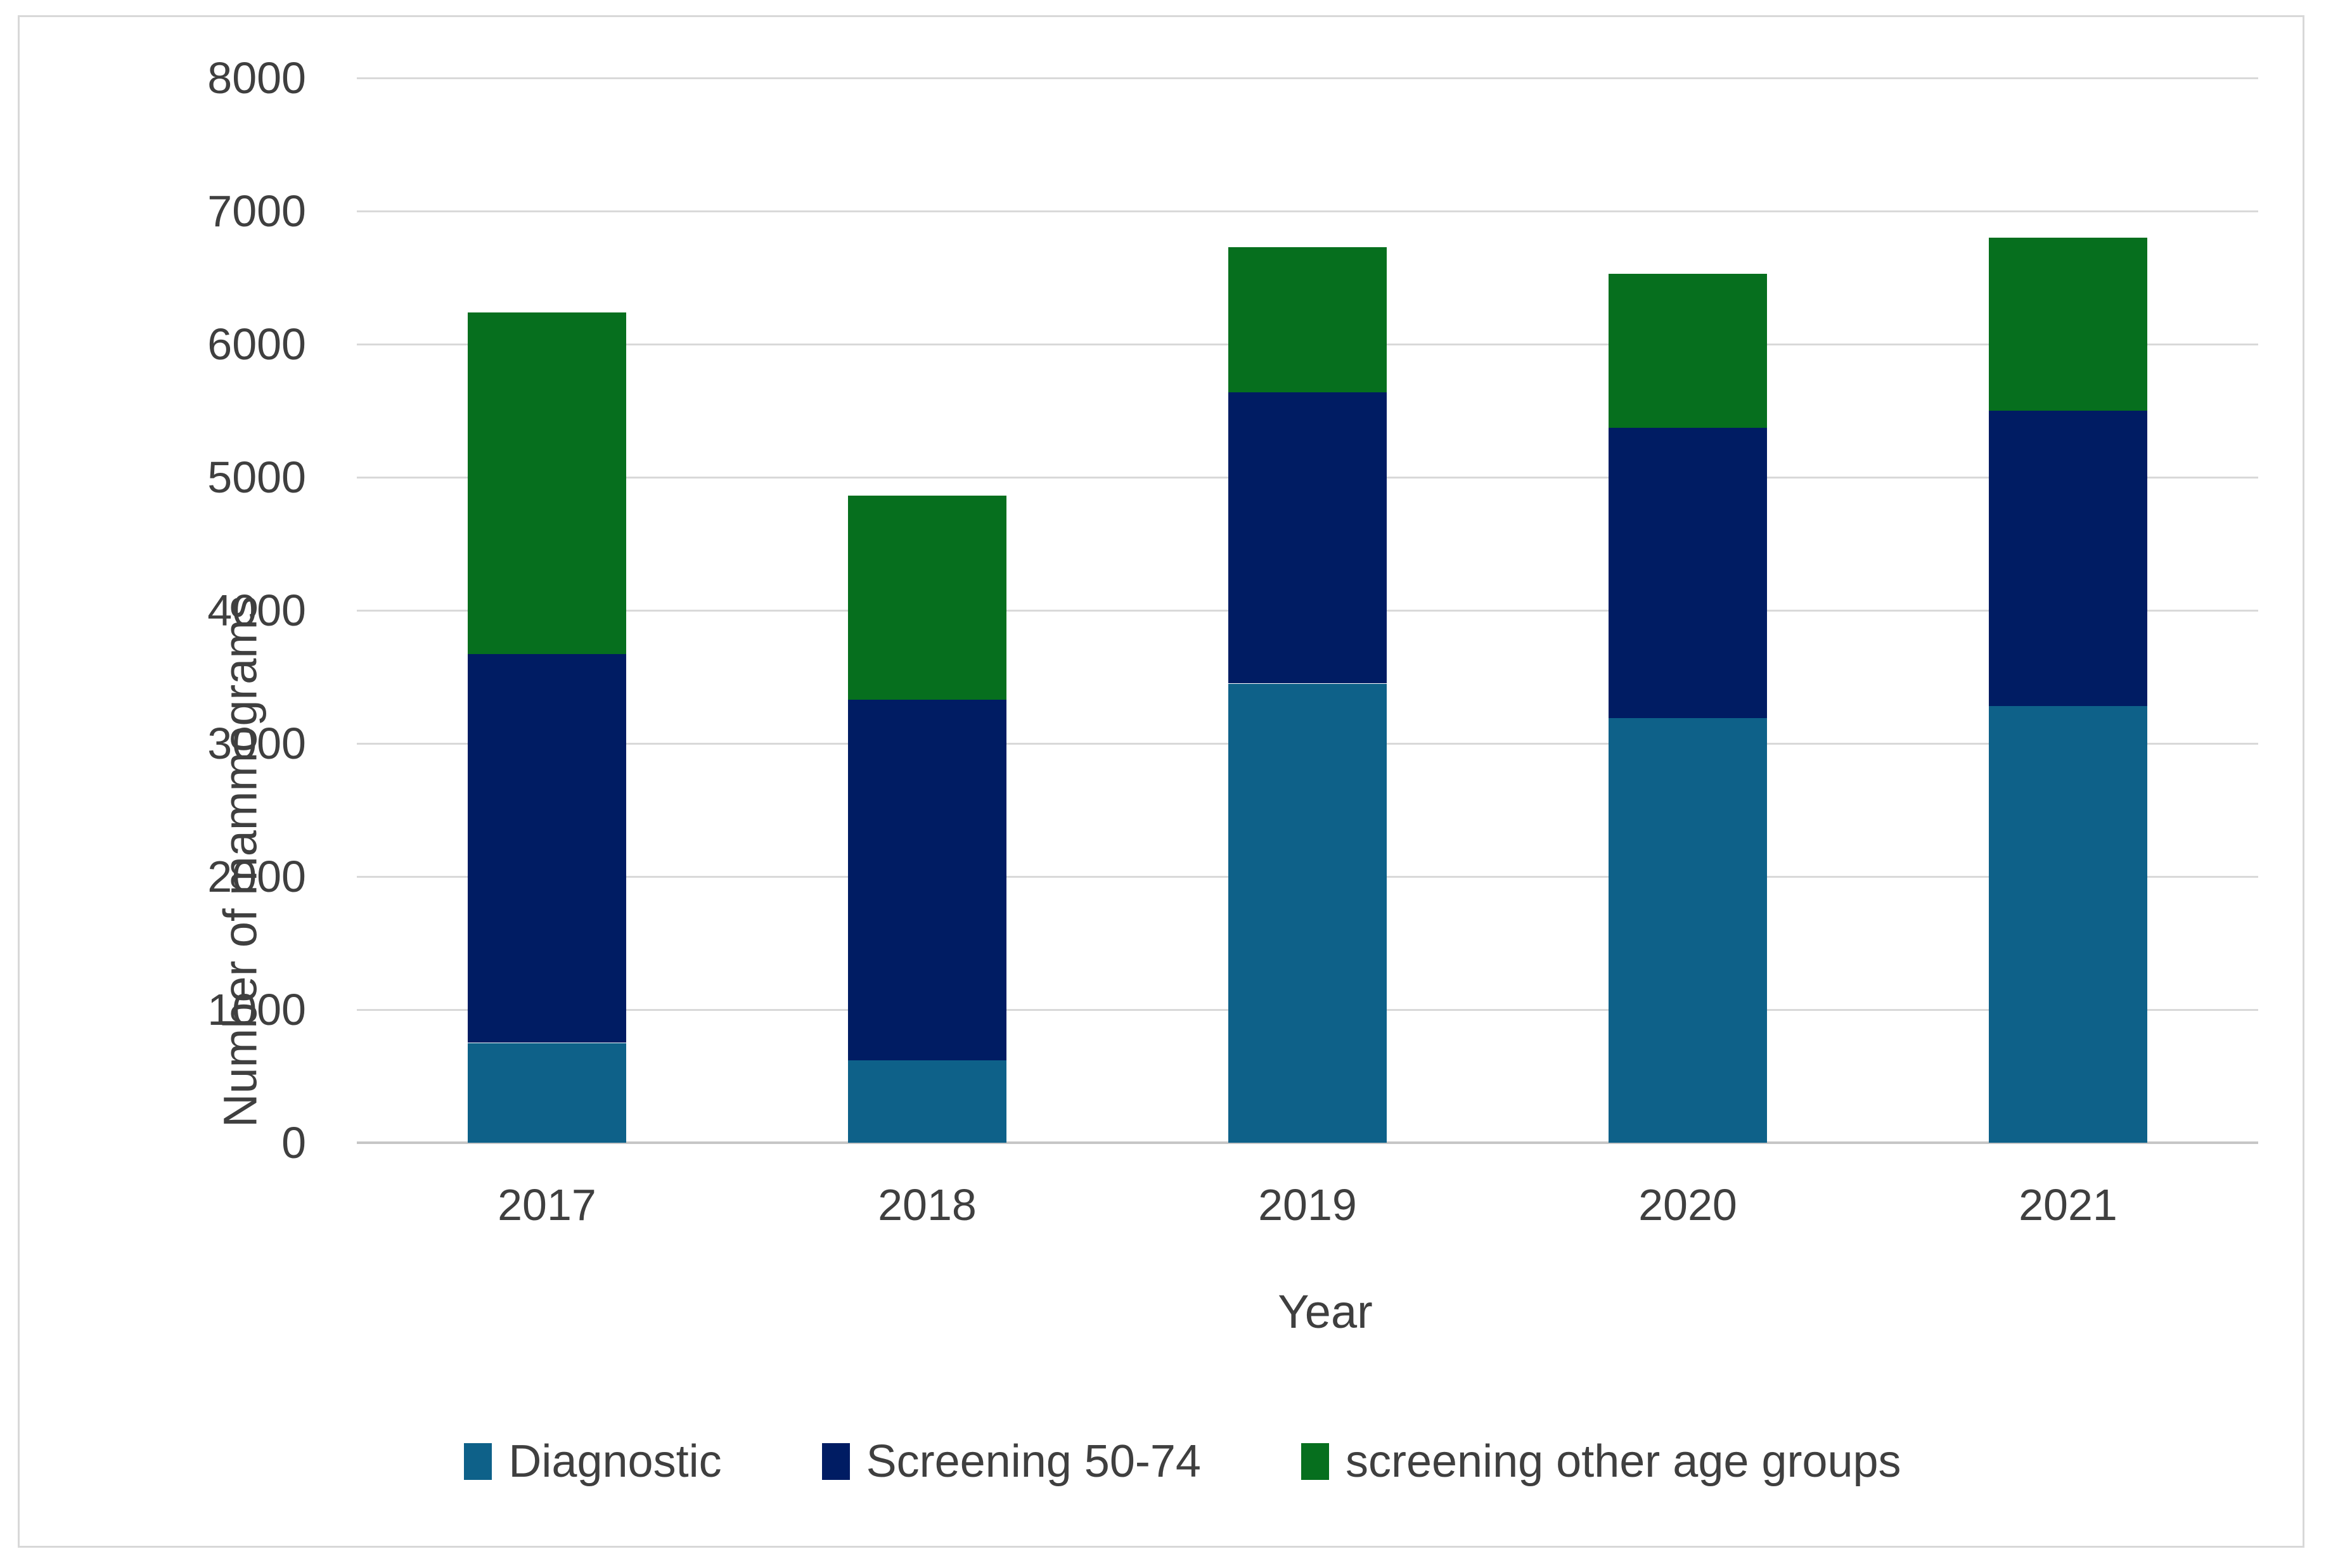 This screenshot has width=2326, height=1568. I want to click on y-tick-label: 1000, so click(256, 1009).